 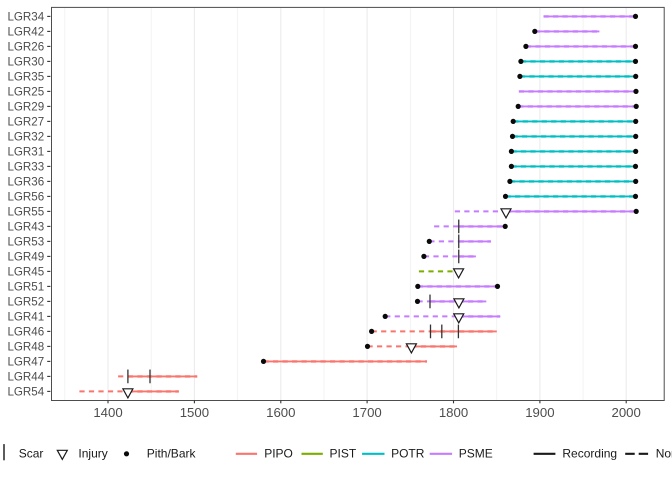 I want to click on svg-text: LGR49, so click(x=25, y=257).